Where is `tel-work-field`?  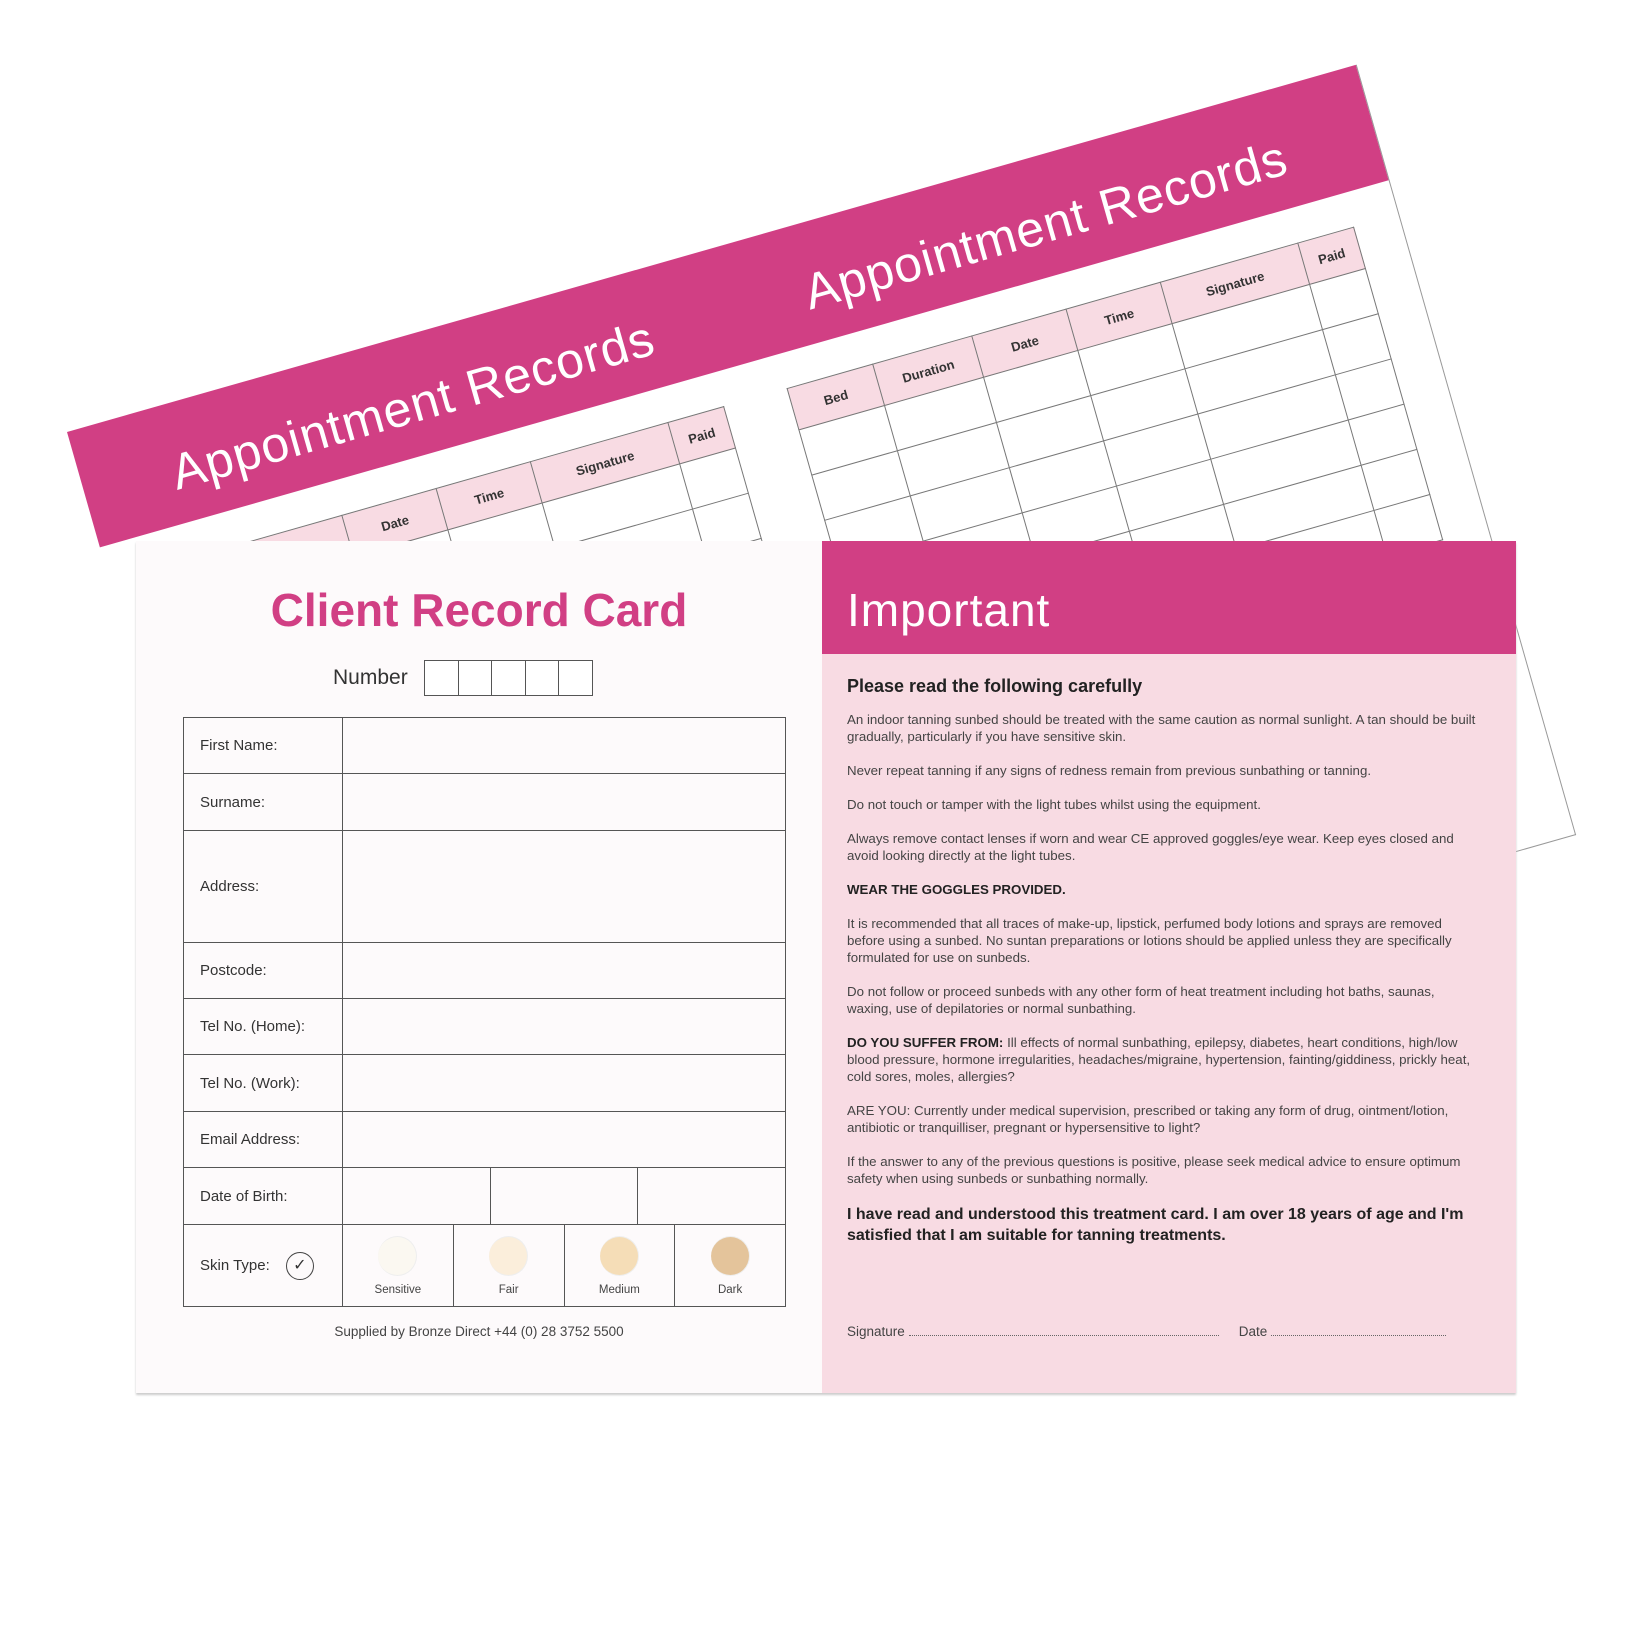 tel-work-field is located at coordinates (564, 1083).